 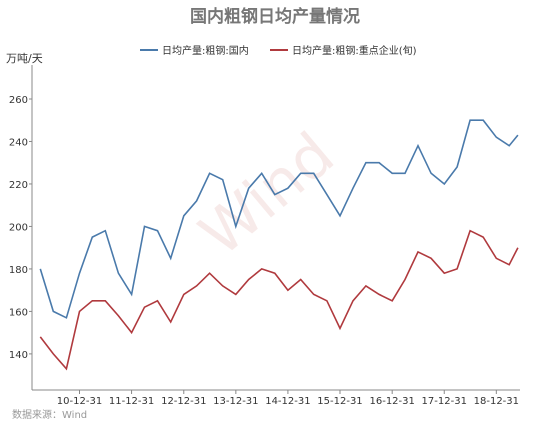 What do you see at coordinates (18, 355) in the screenshot?
I see `y-tick-label: 140` at bounding box center [18, 355].